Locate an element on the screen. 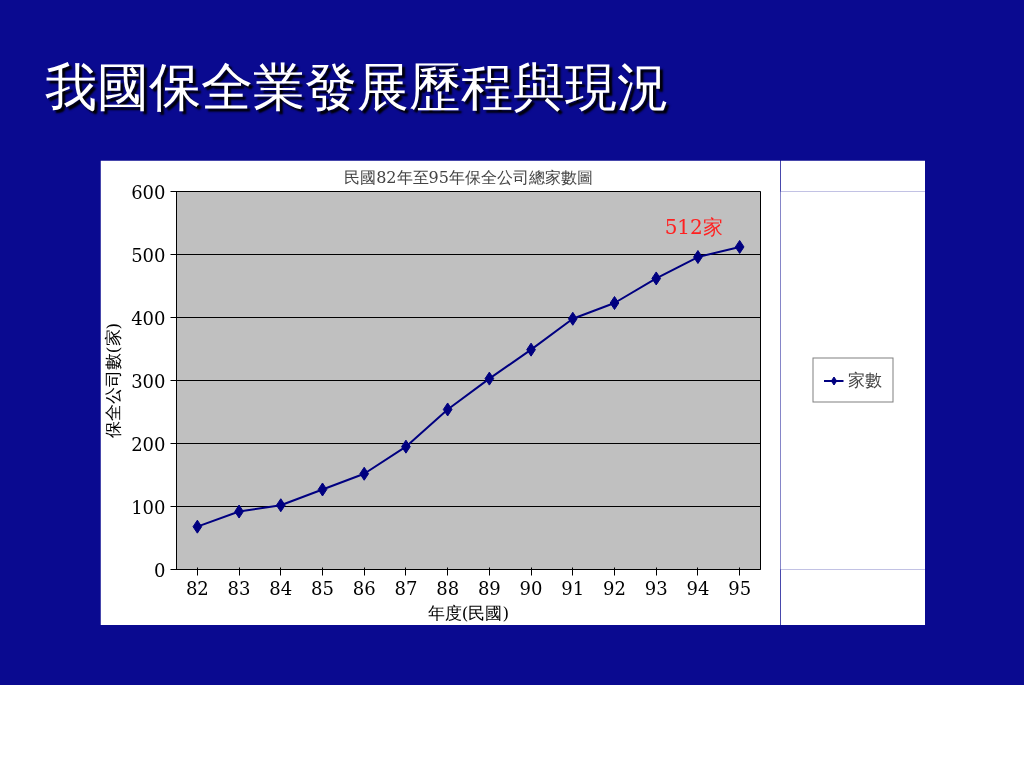 The width and height of the screenshot is (1024, 768). y-axis-title: 保全公司數(家) is located at coordinates (113, 380).